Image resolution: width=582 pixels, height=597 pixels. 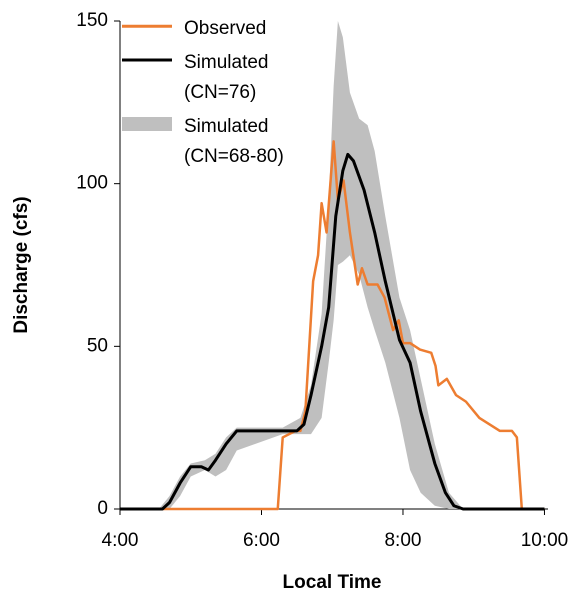 What do you see at coordinates (97, 345) in the screenshot?
I see `y-tick-label: 50` at bounding box center [97, 345].